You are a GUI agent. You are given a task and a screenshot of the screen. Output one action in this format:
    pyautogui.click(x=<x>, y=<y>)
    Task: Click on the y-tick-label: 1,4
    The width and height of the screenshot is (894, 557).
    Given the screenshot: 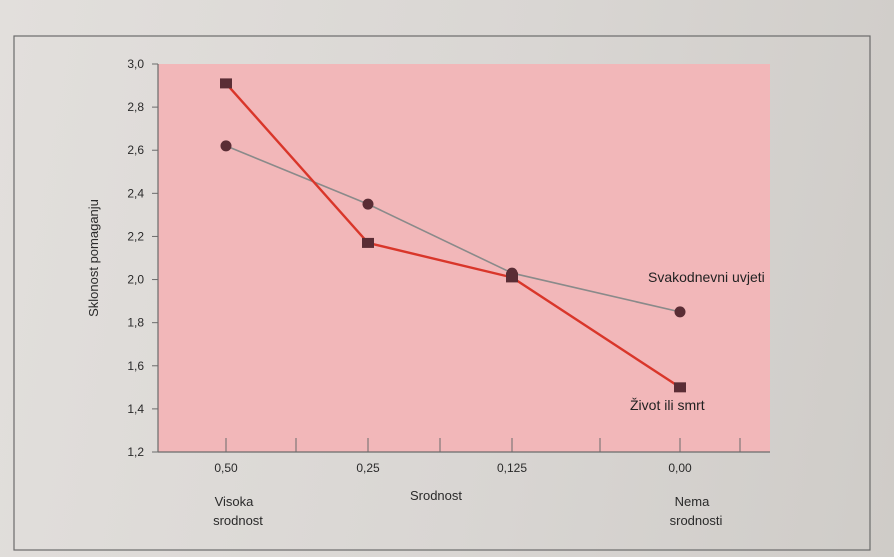 What is the action you would take?
    pyautogui.click(x=135, y=409)
    